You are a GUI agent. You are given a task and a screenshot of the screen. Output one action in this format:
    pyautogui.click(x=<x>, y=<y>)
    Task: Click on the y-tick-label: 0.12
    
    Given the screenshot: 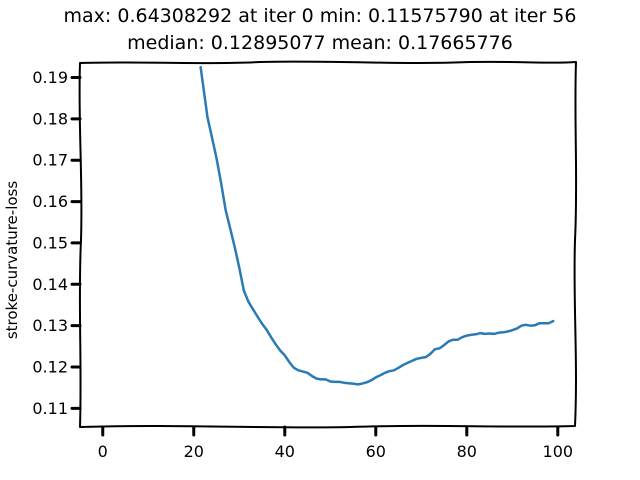 What is the action you would take?
    pyautogui.click(x=50, y=367)
    